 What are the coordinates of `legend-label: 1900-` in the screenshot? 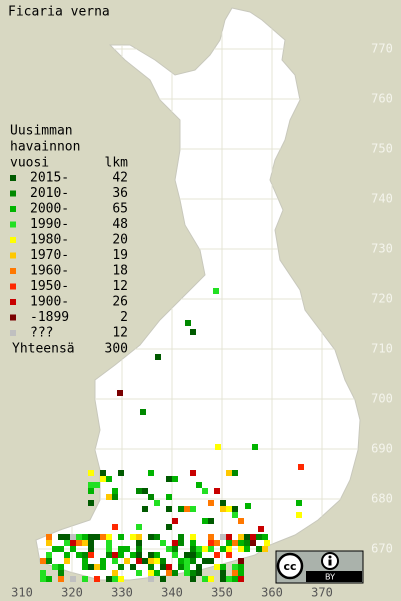 It's located at (49, 302).